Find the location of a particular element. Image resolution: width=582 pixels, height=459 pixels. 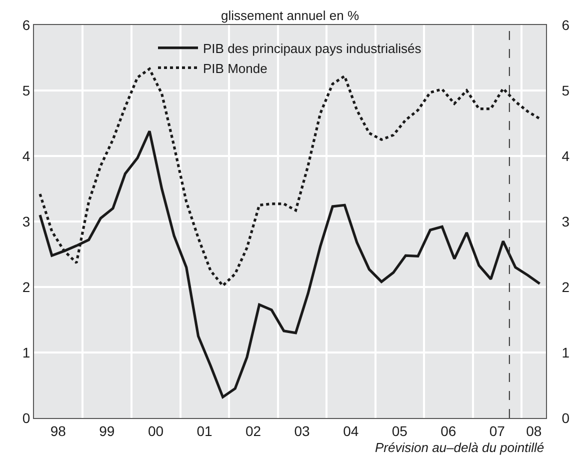

y2-tick-label: 4 is located at coordinates (566, 156).